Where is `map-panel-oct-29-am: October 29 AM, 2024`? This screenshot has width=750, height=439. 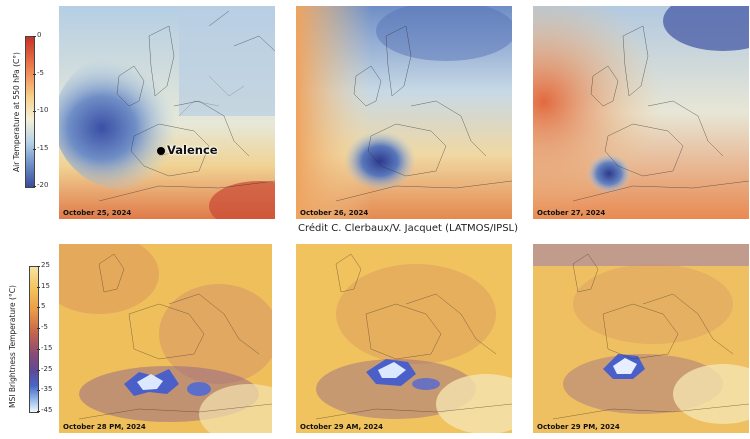 map-panel-oct-29-am: October 29 AM, 2024 is located at coordinates (404, 338).